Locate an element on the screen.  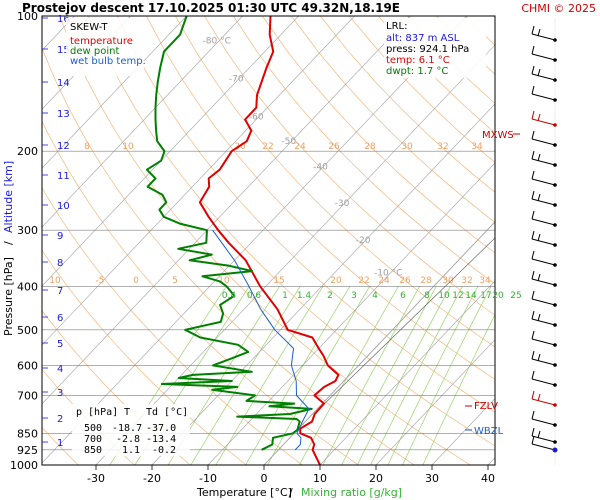
altitude-tick-label: 4 is located at coordinates (60, 369).